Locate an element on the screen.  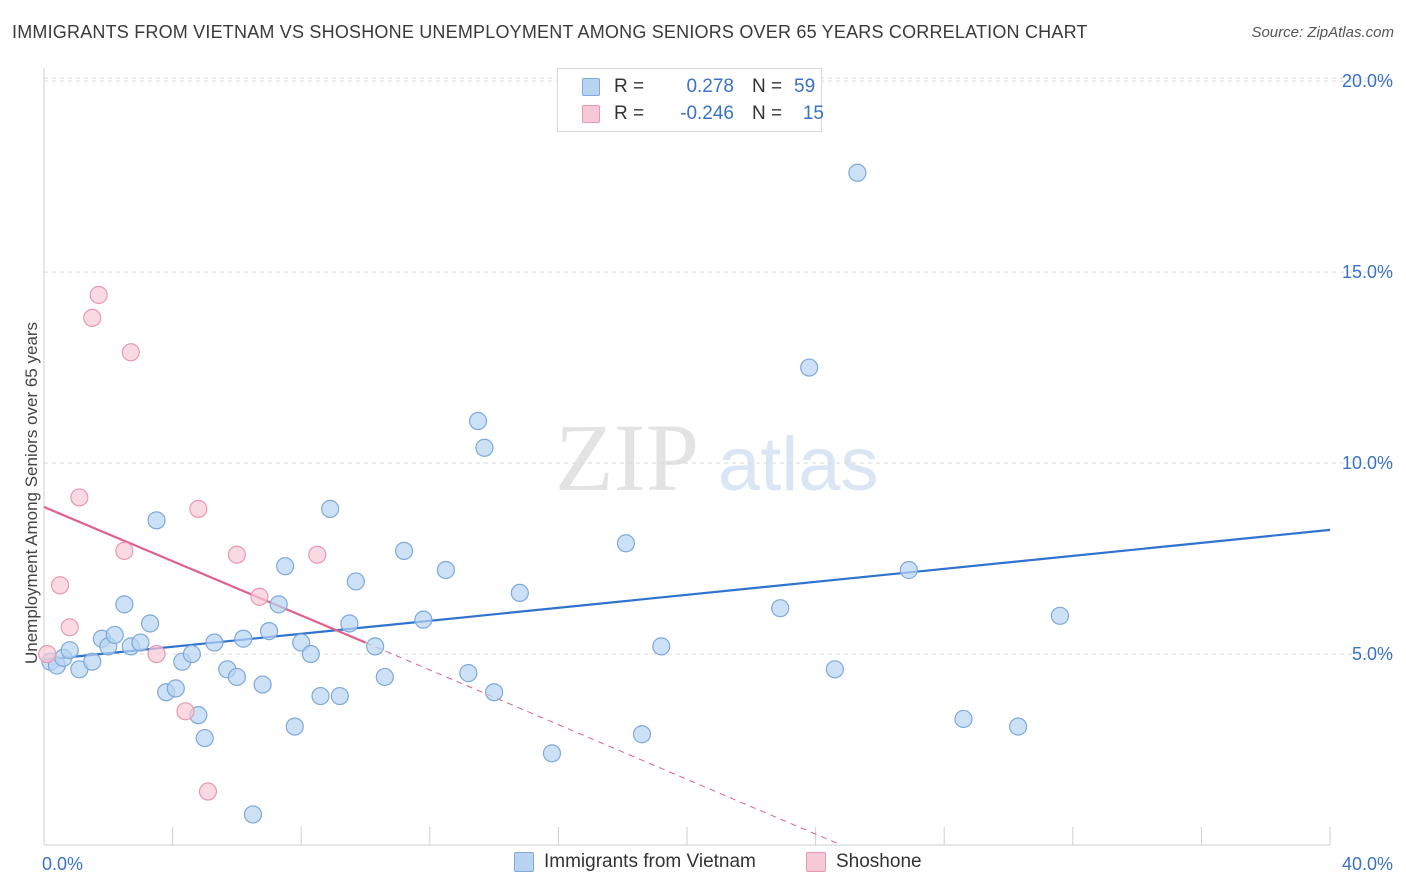
legend-swatch-blue is located at coordinates (591, 87).